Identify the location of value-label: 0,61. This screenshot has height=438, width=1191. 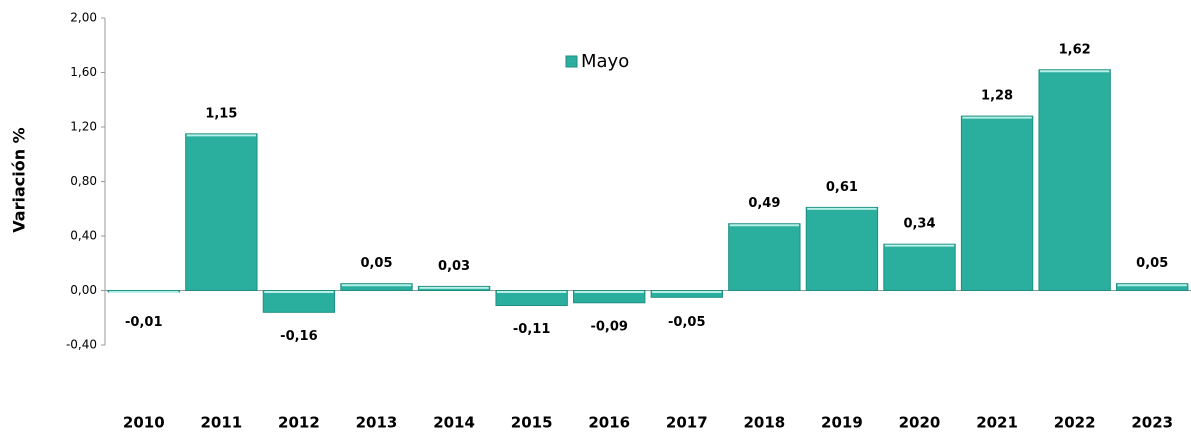
(842, 187).